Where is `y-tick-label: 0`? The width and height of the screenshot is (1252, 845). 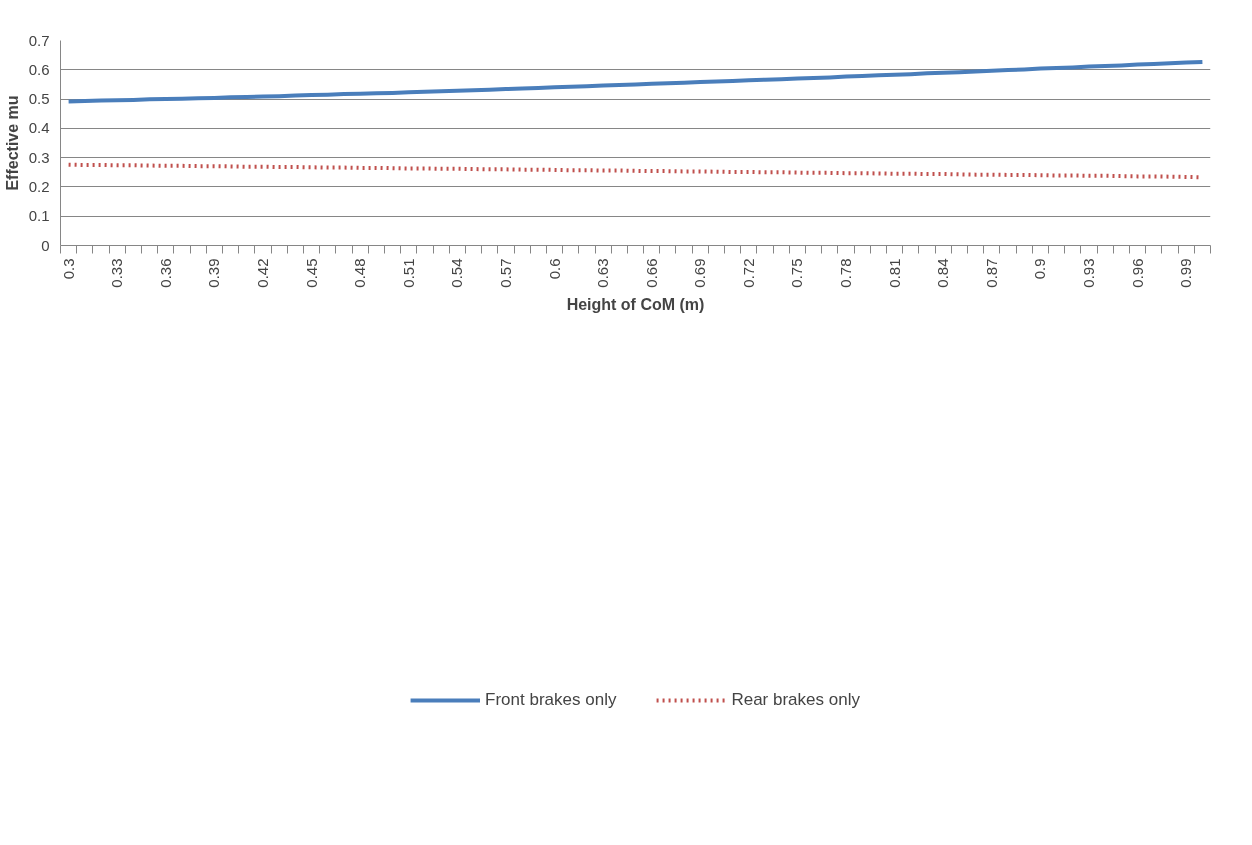
y-tick-label: 0 is located at coordinates (45, 245).